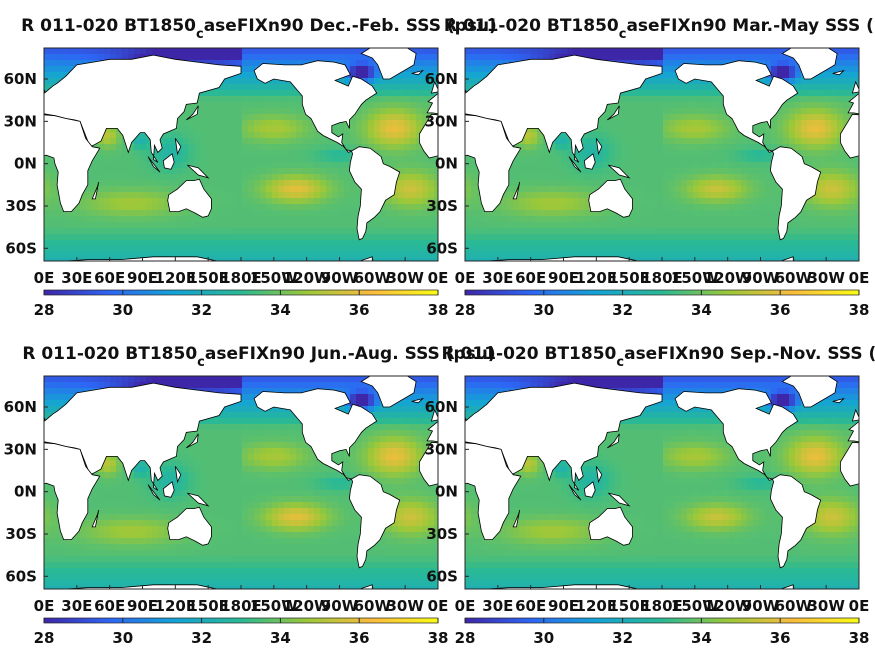  I want to click on title-subscript: c, so click(201, 362).